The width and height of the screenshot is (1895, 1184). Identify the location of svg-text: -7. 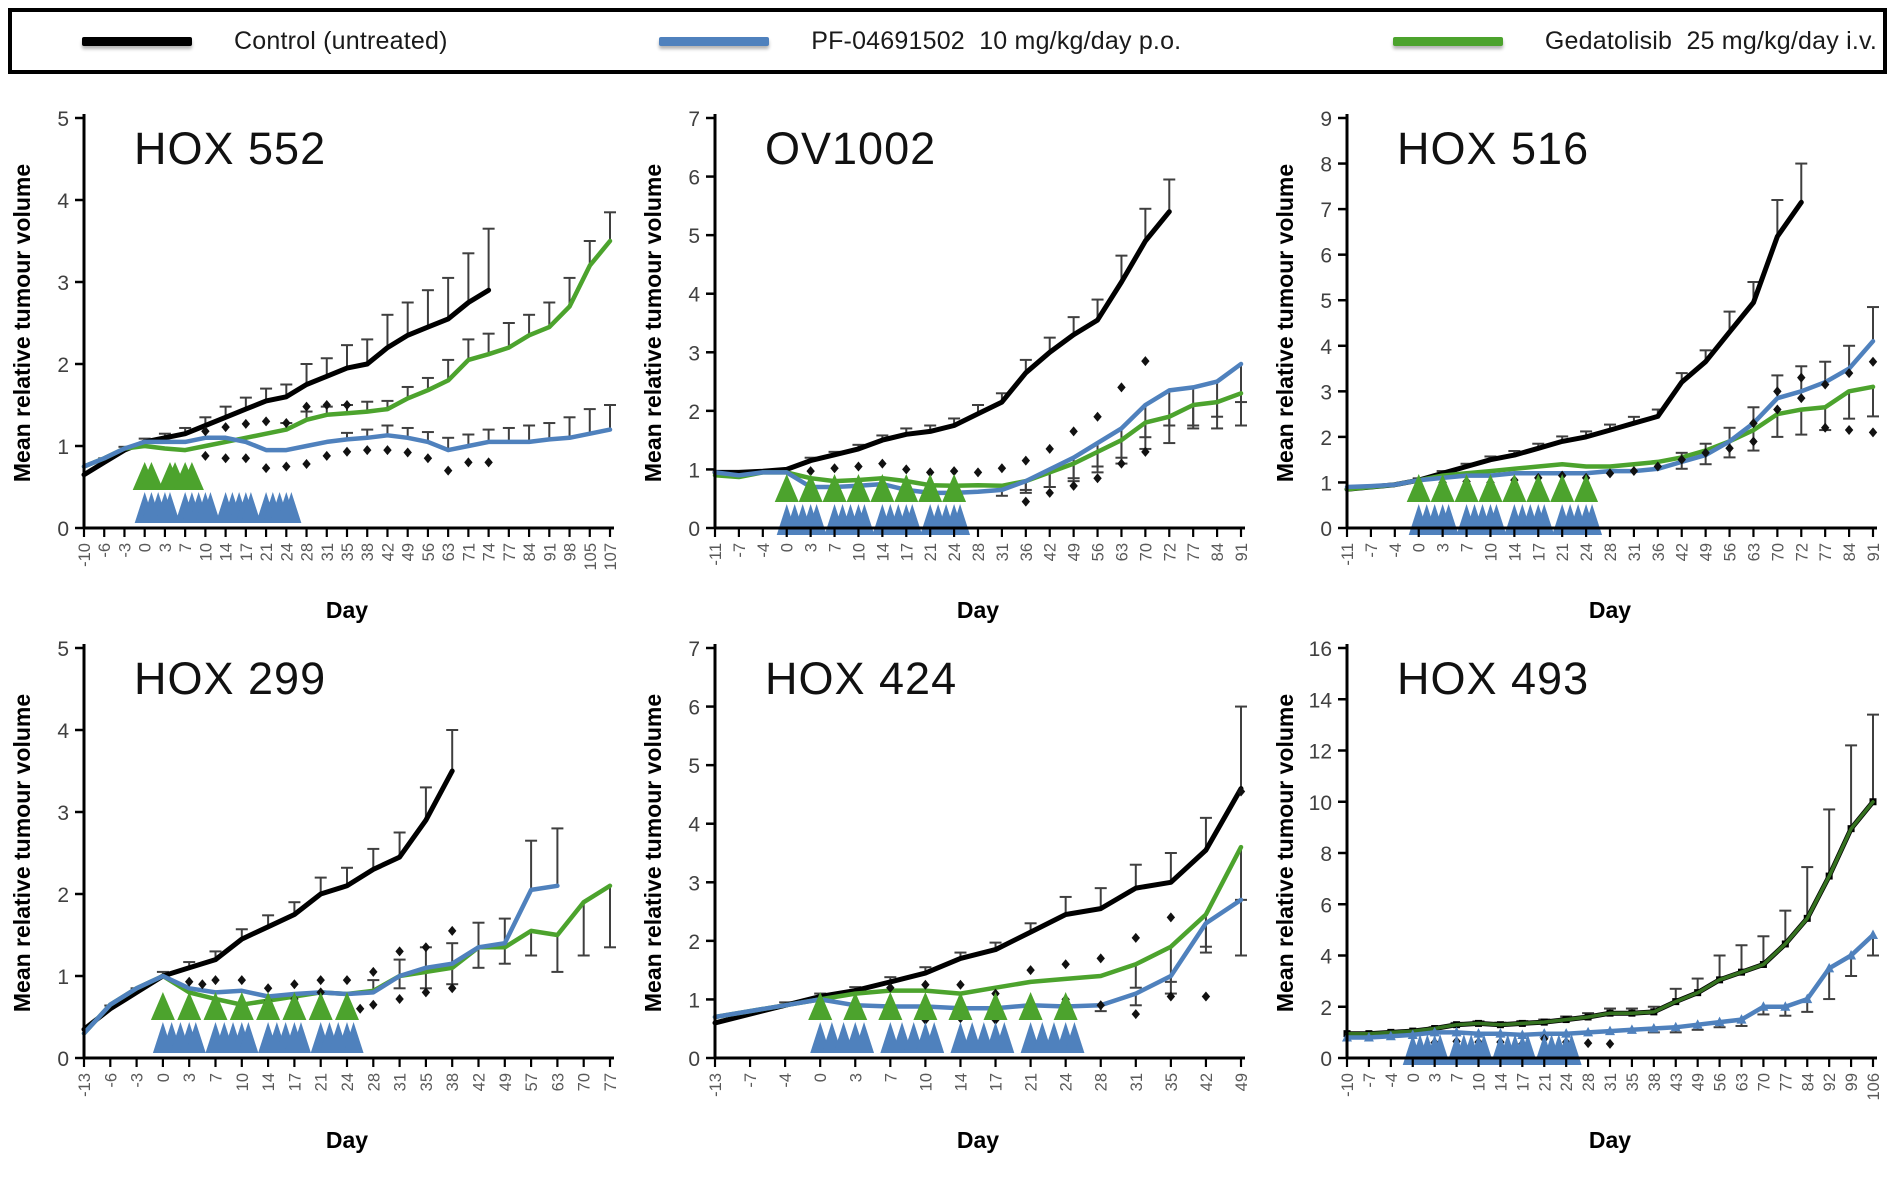
(740, 550).